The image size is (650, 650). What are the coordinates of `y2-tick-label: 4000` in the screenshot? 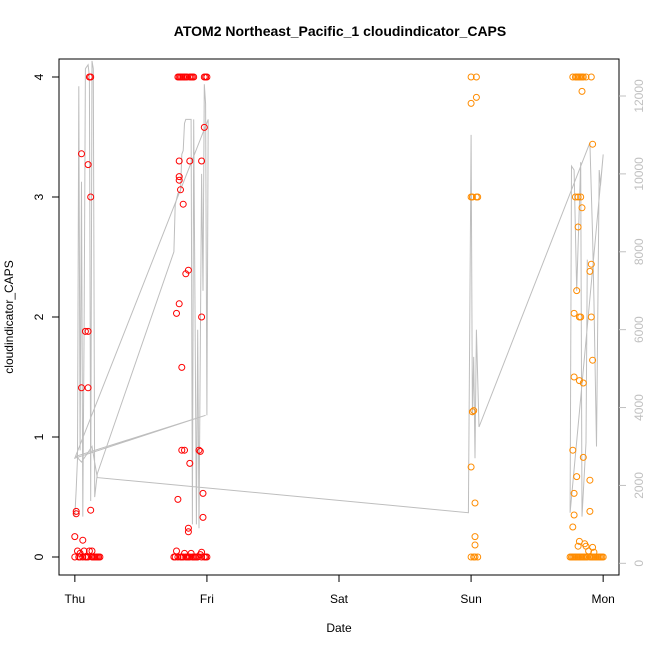 It's located at (639, 407).